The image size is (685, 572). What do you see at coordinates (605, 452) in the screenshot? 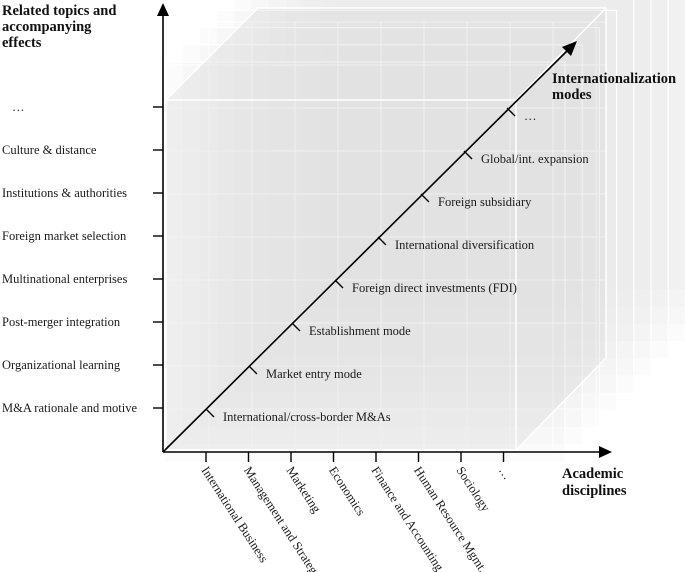
I see `x-axis-arrowhead` at bounding box center [605, 452].